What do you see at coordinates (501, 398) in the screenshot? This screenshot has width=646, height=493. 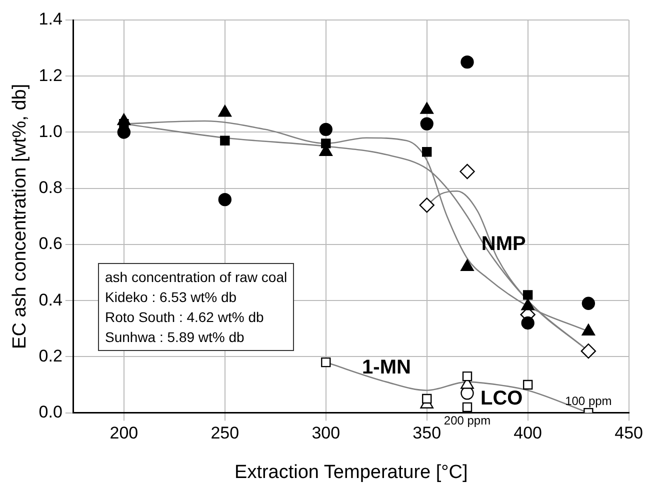 I see `annotation: LCO` at bounding box center [501, 398].